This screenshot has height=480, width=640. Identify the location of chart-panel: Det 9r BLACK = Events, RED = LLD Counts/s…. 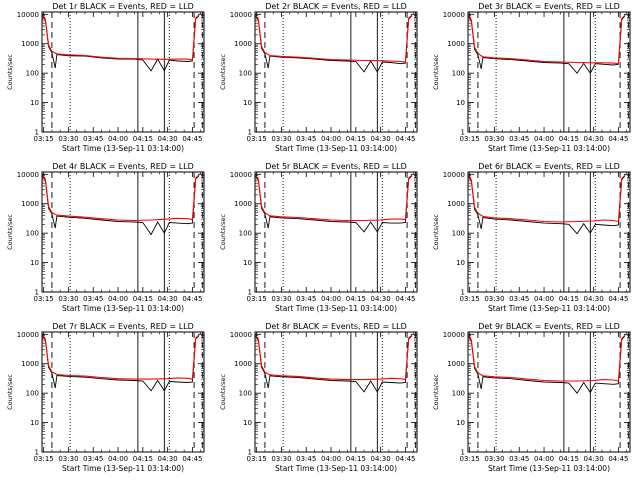
(531, 397).